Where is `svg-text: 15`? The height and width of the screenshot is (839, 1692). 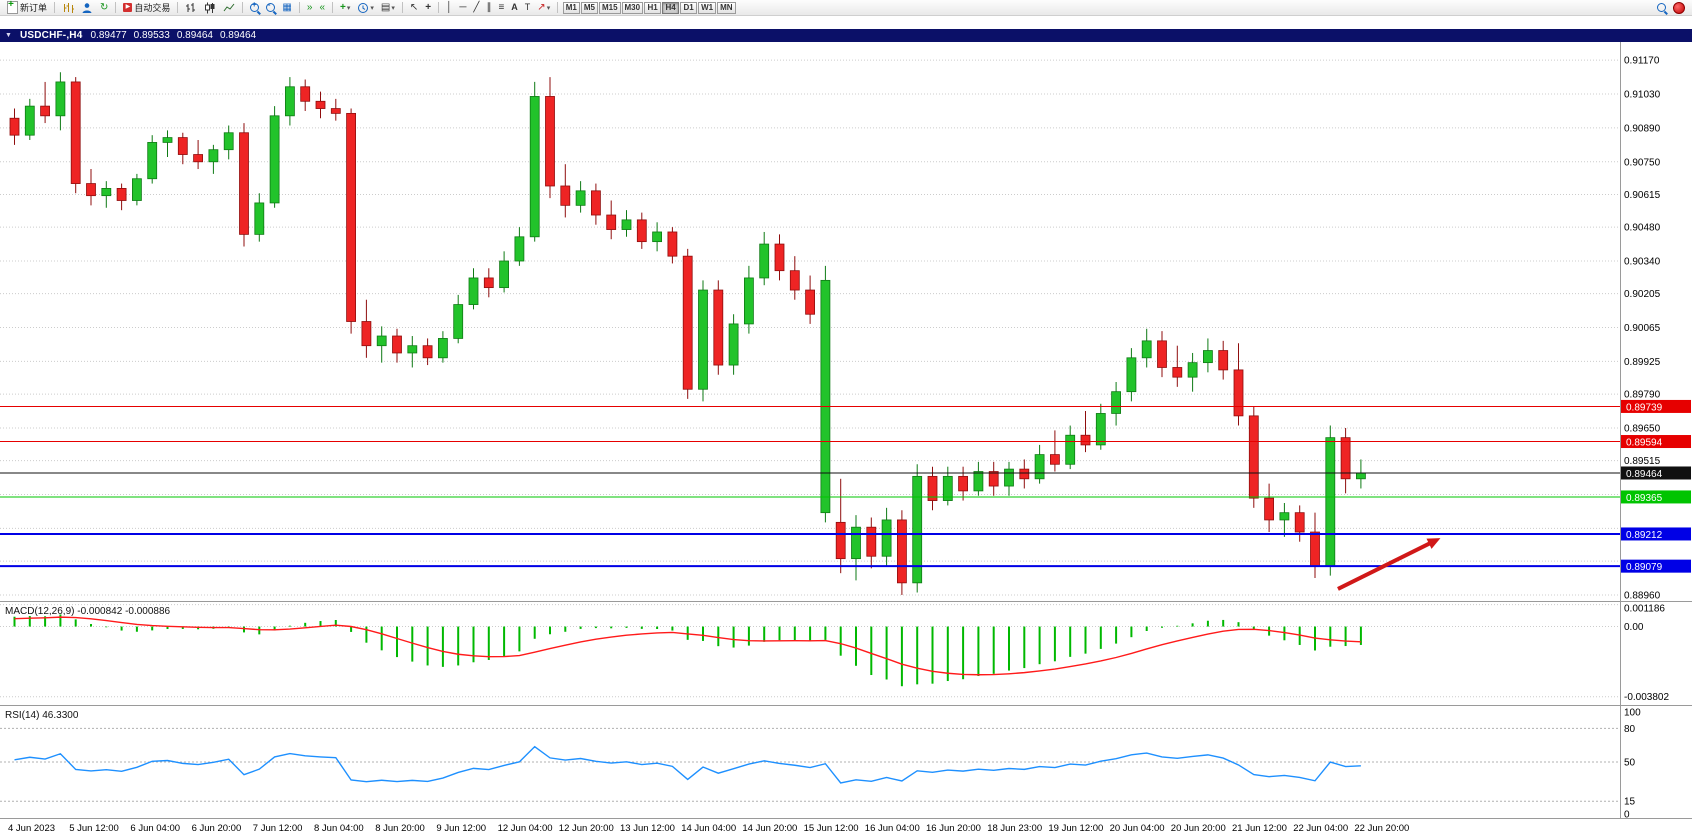
svg-text: 15 is located at coordinates (1630, 802).